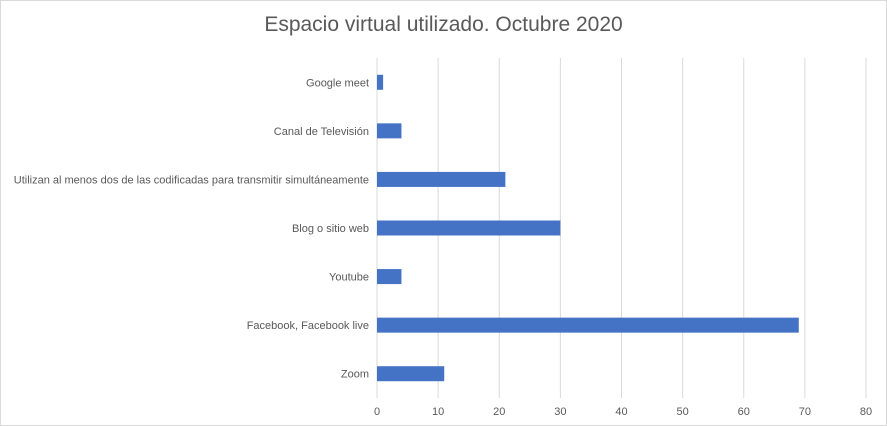  I want to click on x-tick-label-80: 80, so click(866, 412).